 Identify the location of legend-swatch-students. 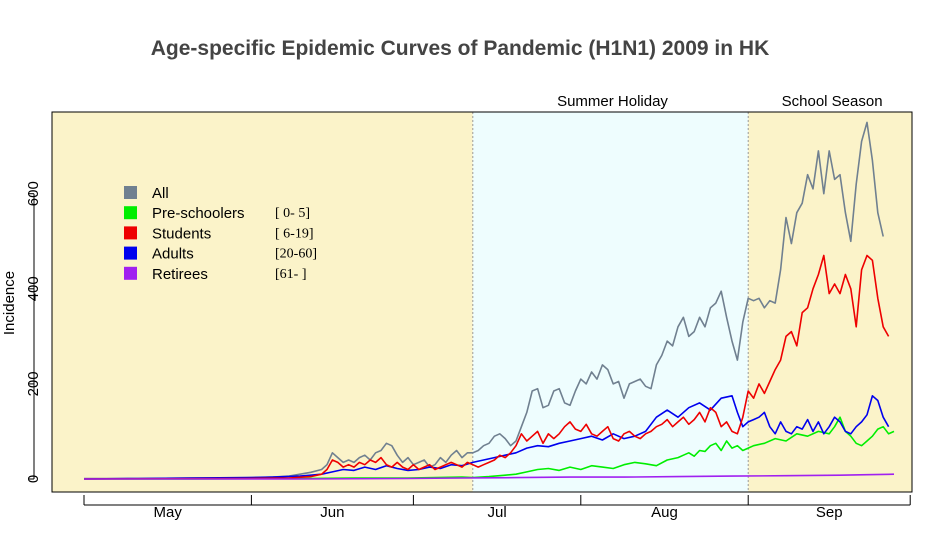
(130, 233).